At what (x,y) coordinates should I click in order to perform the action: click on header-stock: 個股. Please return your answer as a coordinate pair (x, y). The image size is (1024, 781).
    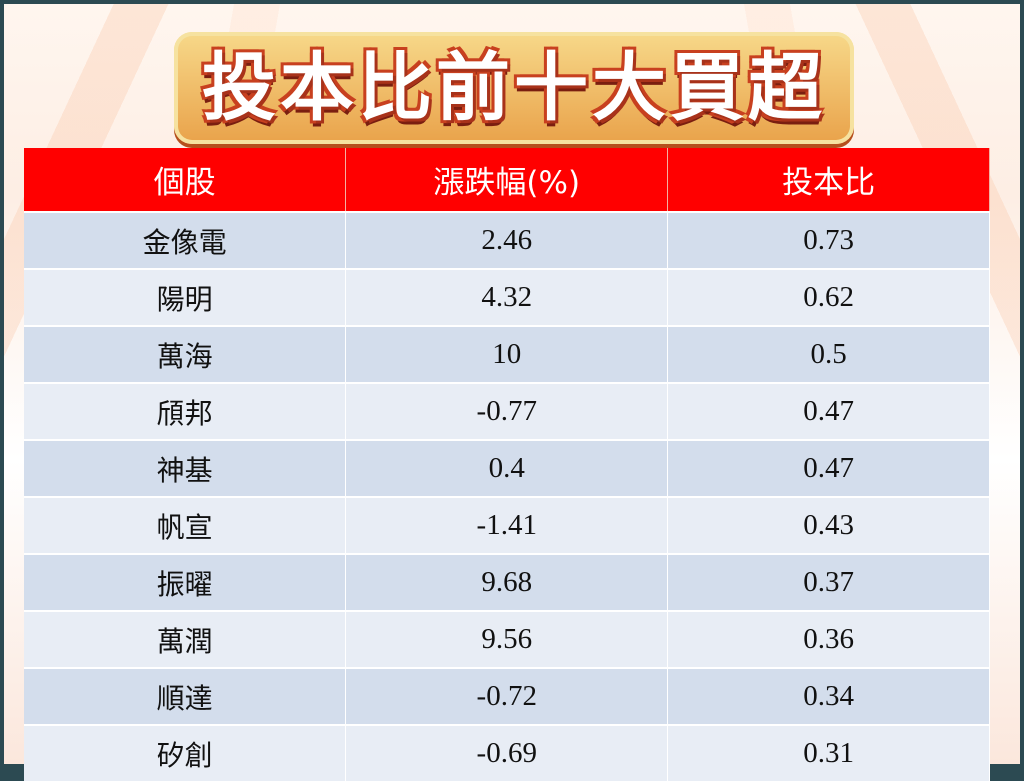
    Looking at the image, I should click on (185, 180).